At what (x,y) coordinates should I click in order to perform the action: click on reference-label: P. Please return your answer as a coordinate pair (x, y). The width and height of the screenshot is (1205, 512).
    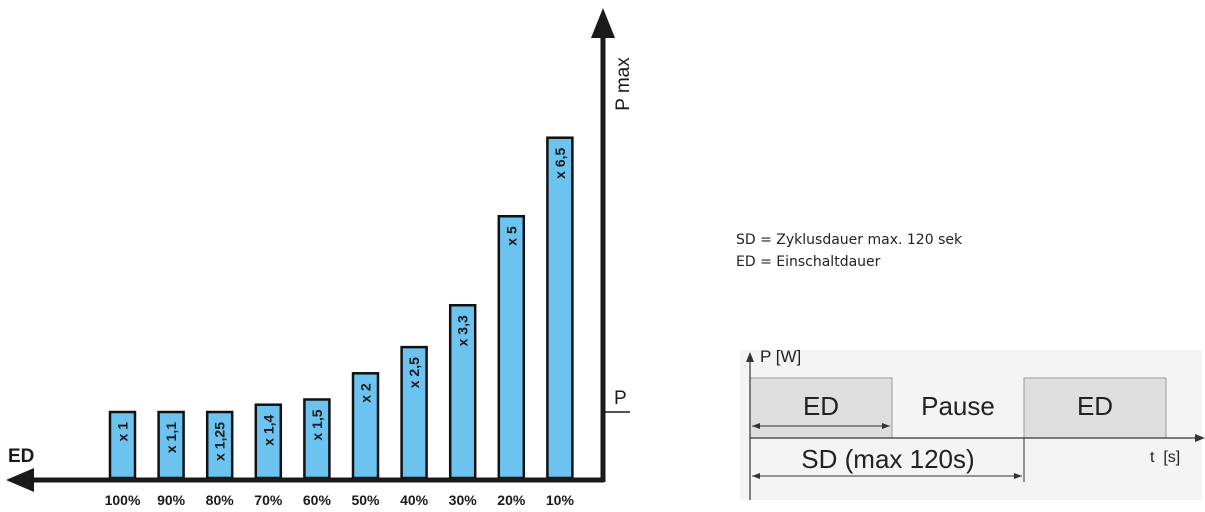
    Looking at the image, I should click on (620, 398).